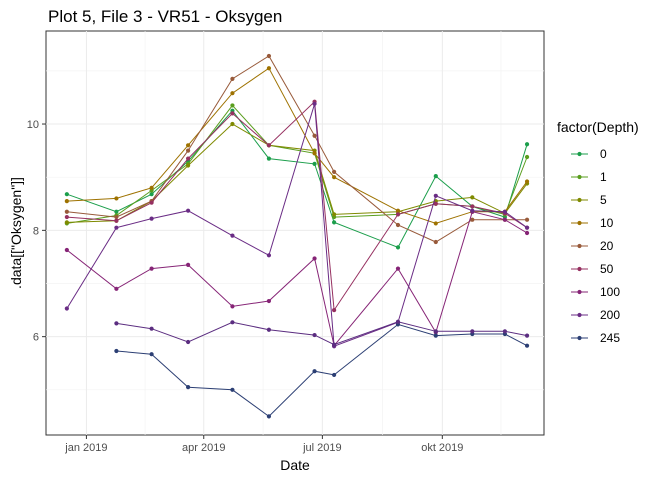 The image size is (672, 480). I want to click on legend-item: 1, so click(589, 177).